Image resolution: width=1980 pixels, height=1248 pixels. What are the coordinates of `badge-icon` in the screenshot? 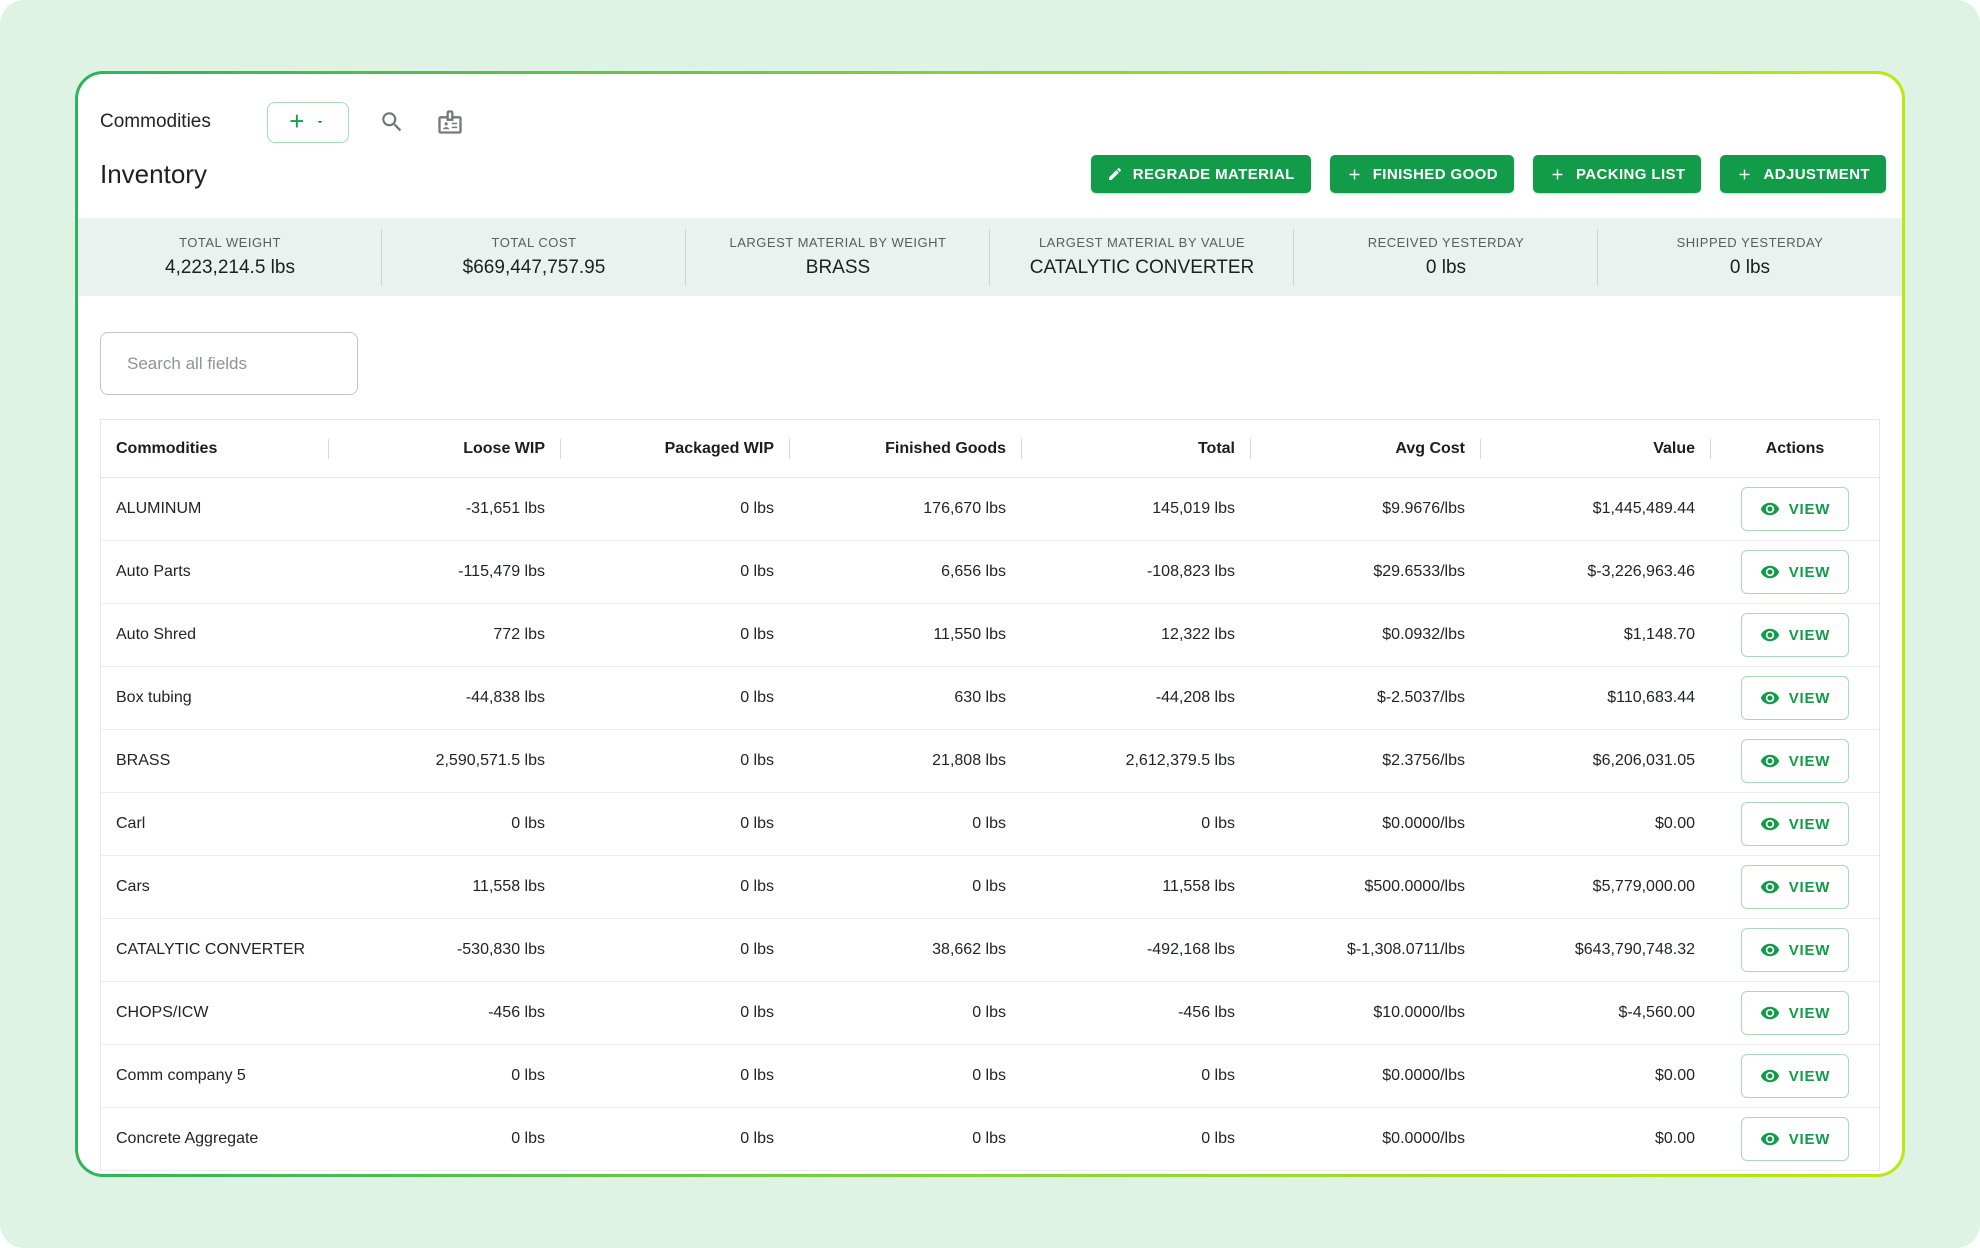 It's located at (450, 122).